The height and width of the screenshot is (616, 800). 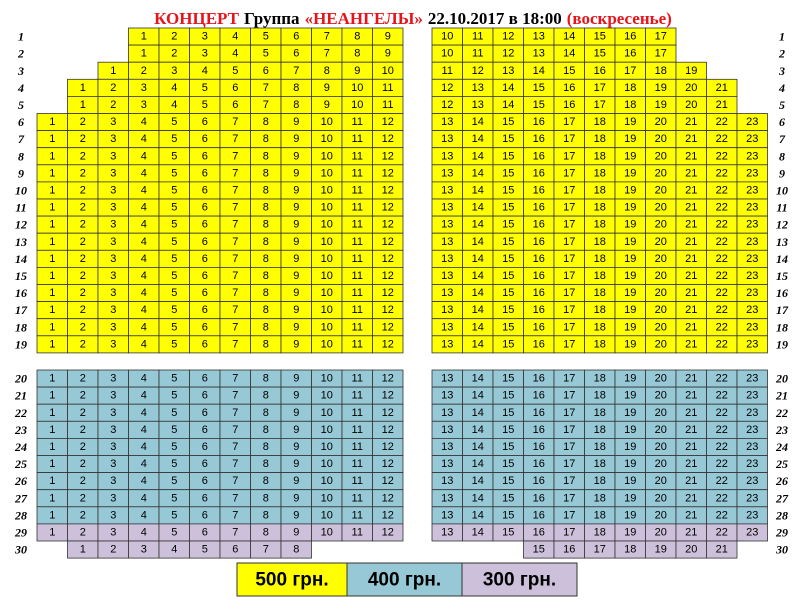 I want to click on row-label: 16, so click(x=21, y=293).